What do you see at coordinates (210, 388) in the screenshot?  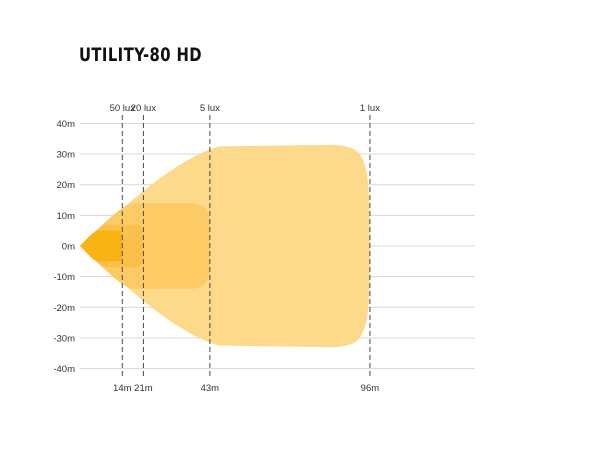 I see `distance-label: 43m` at bounding box center [210, 388].